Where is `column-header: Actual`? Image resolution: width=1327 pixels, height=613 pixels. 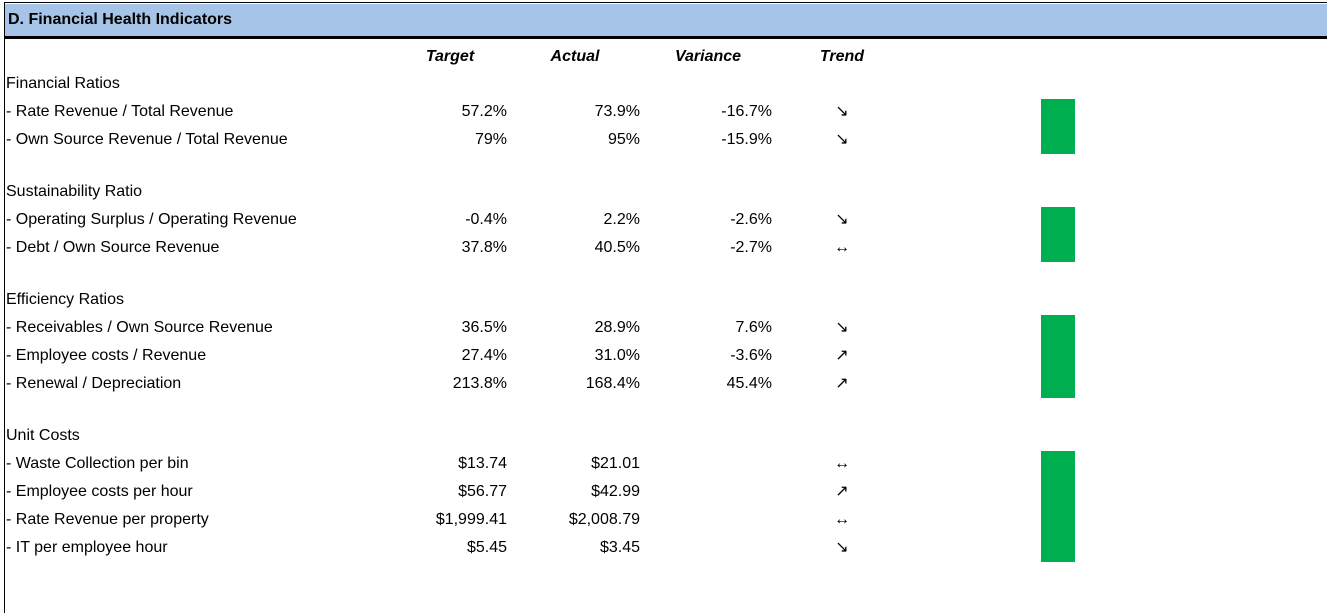 column-header: Actual is located at coordinates (575, 56).